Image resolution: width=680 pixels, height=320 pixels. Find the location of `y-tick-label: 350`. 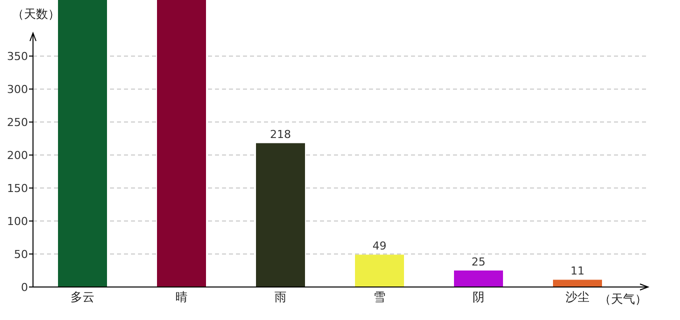

y-tick-label: 350 is located at coordinates (17, 56).